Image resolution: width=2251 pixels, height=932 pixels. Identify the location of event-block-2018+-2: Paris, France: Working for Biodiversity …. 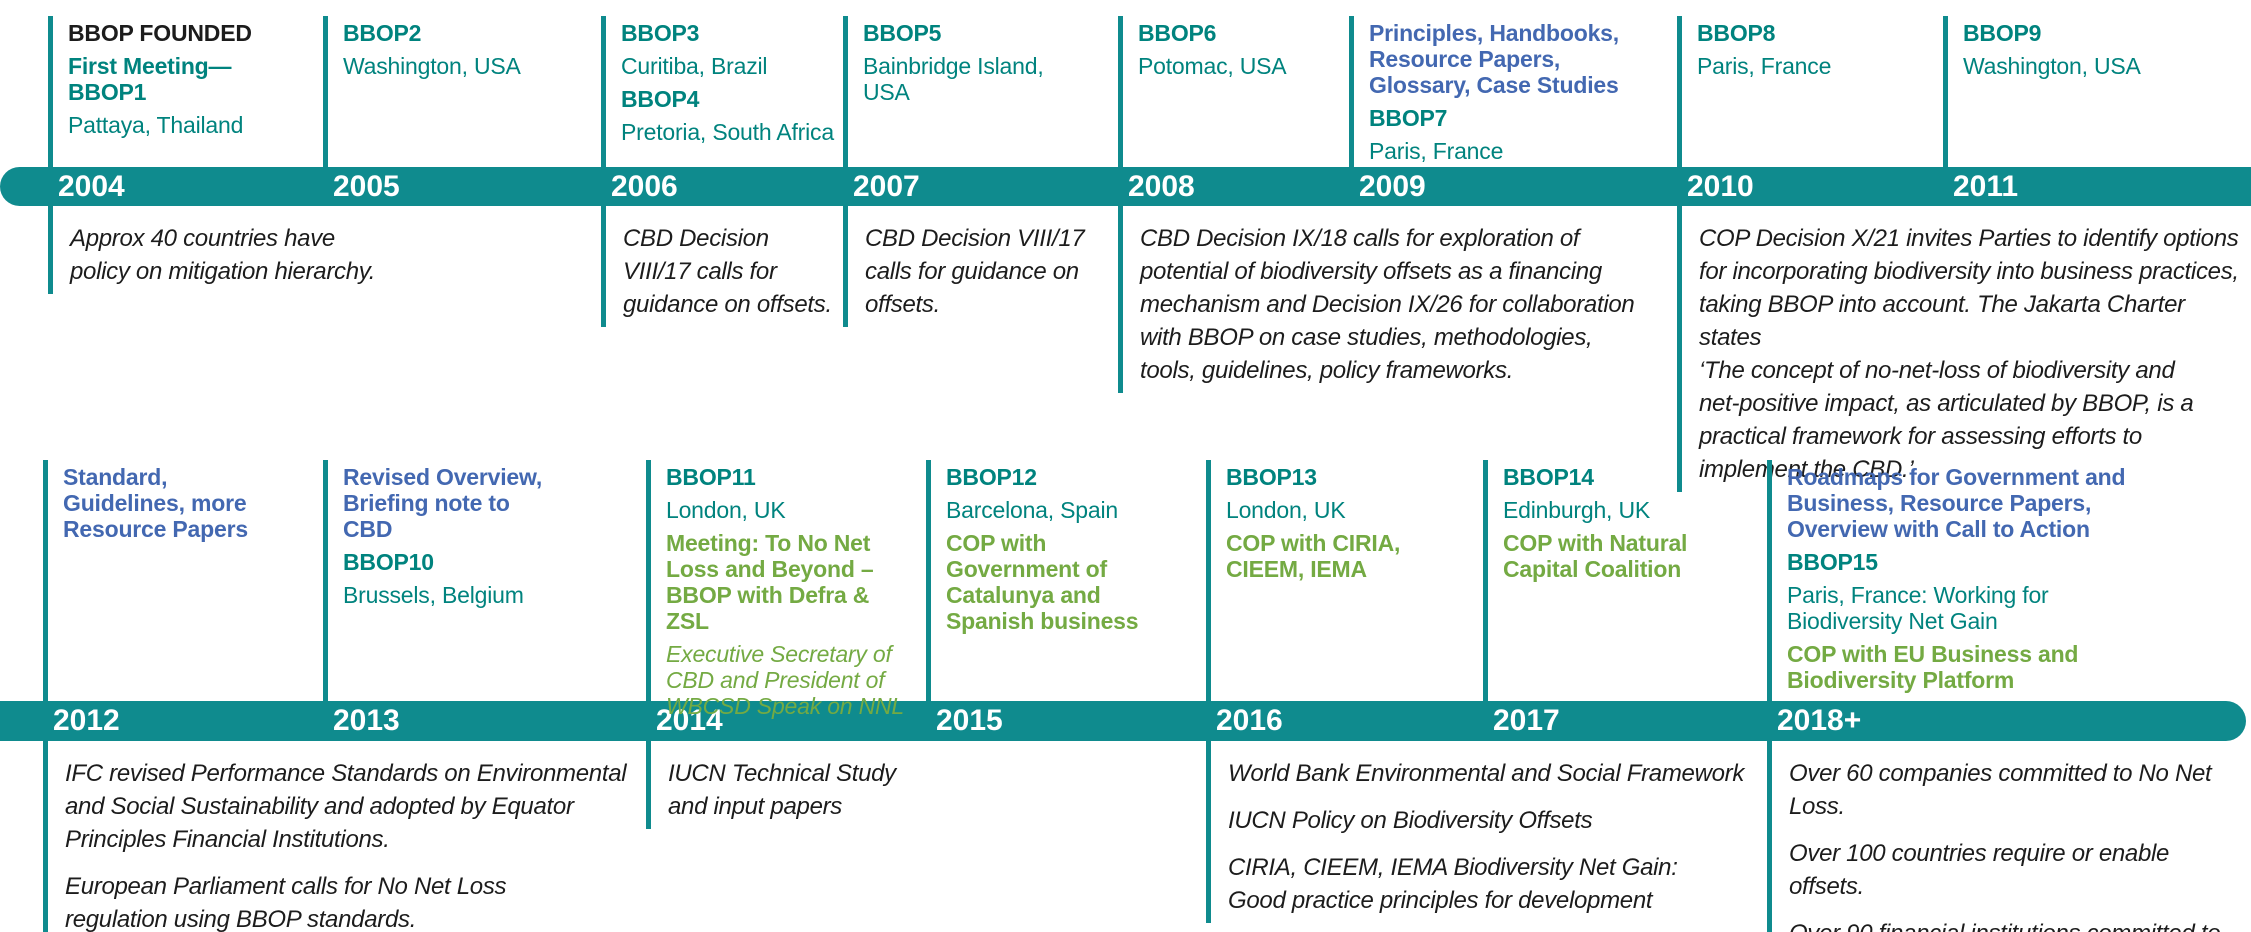
(1918, 608).